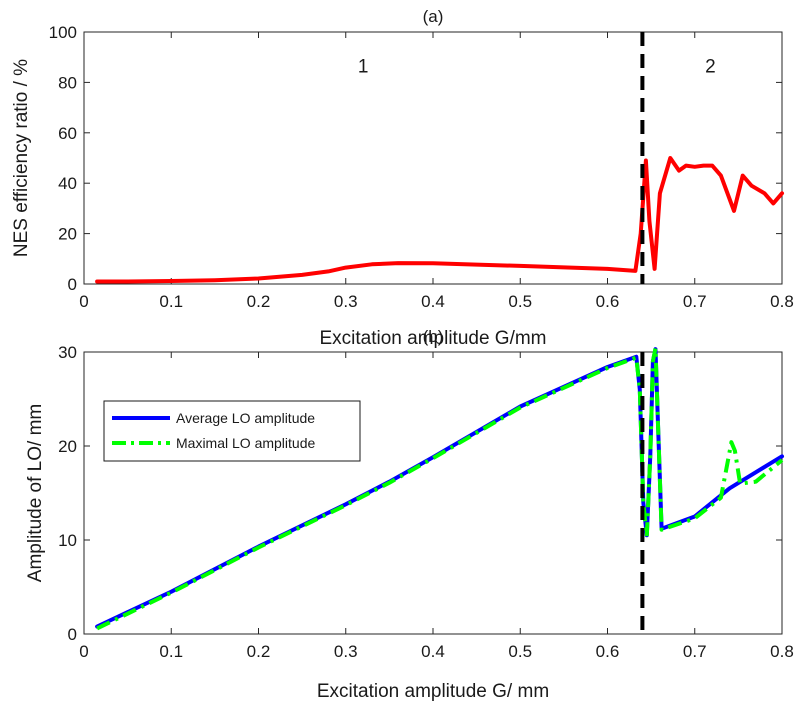  I want to click on chart-b-x-tick-label: 0.2, so click(259, 651).